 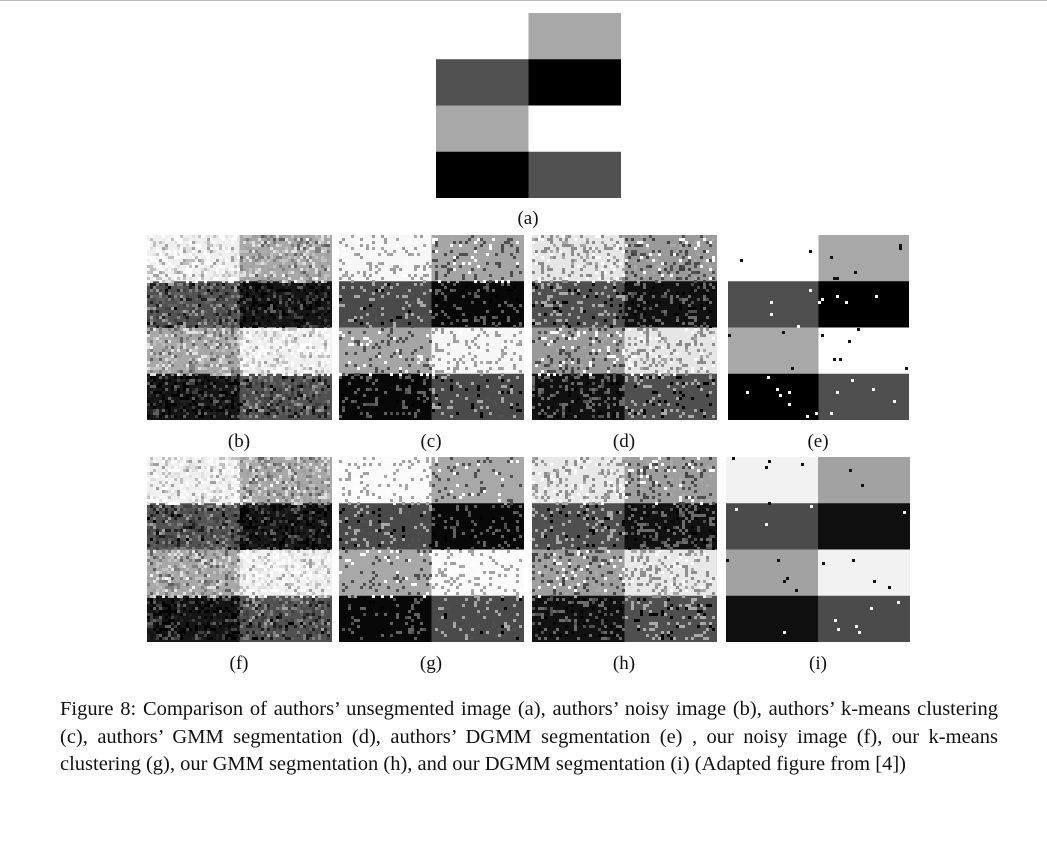 What do you see at coordinates (818, 441) in the screenshot?
I see `panel-e-label: (e)` at bounding box center [818, 441].